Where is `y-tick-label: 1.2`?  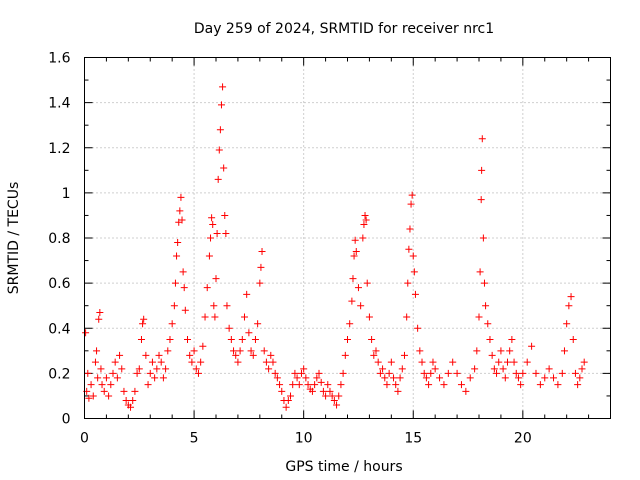 y-tick-label: 1.2 is located at coordinates (59, 149).